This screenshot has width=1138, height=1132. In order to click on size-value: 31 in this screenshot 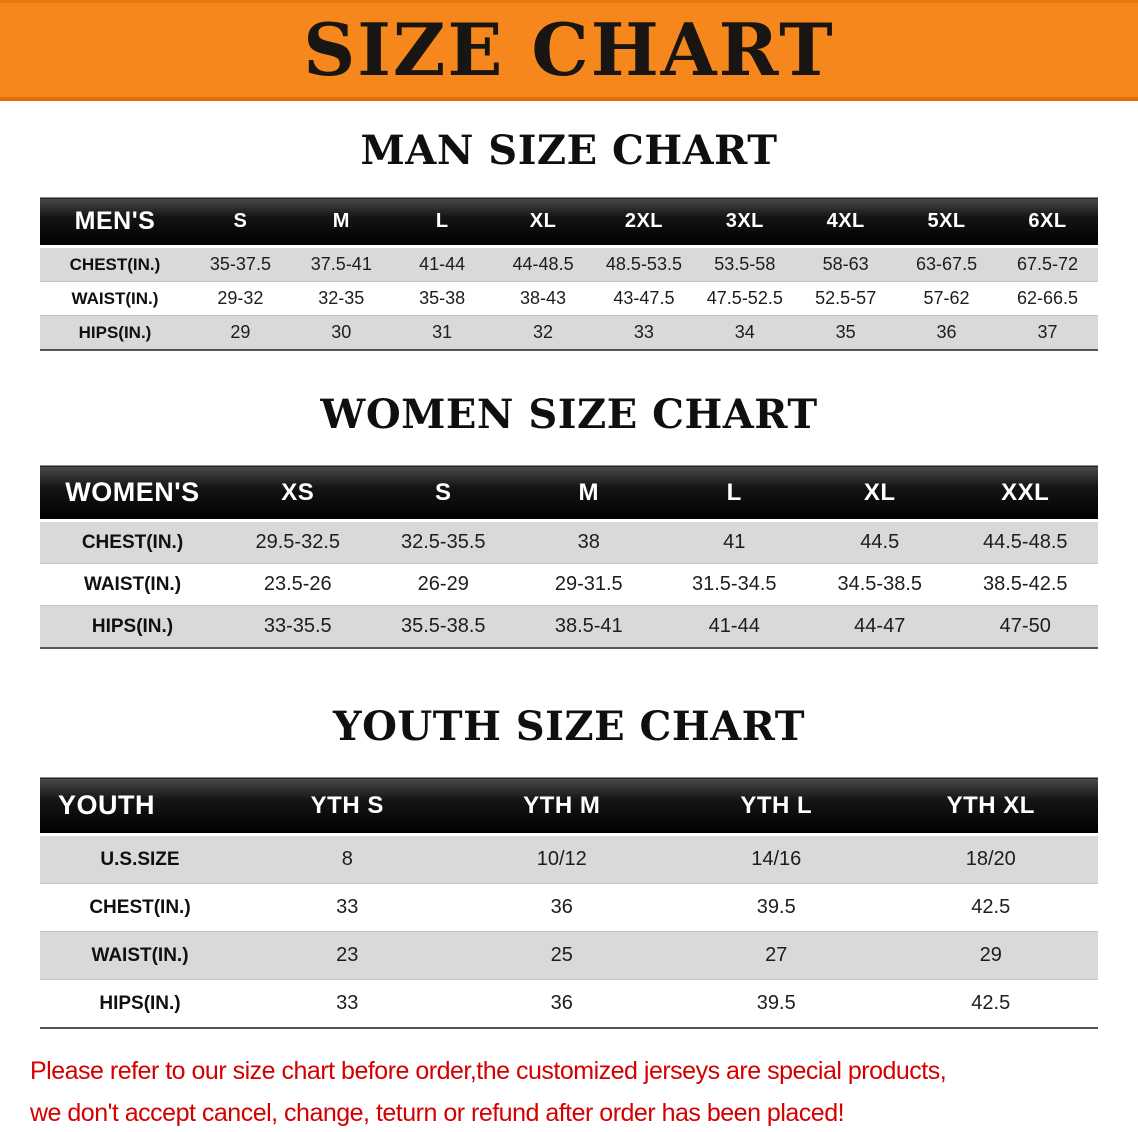, I will do `click(442, 332)`.